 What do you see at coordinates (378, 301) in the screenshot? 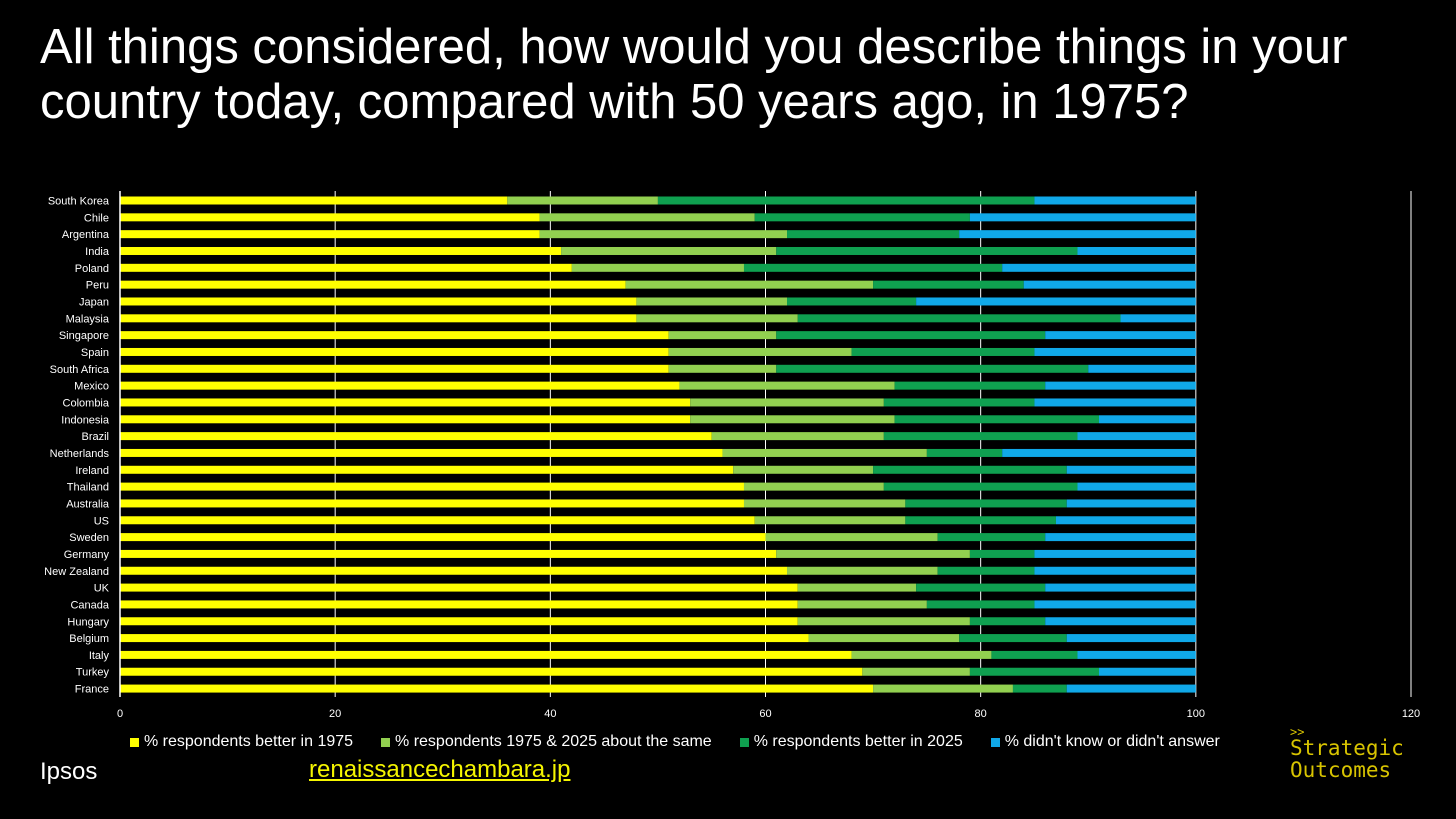
I see `bar-japan-better1975` at bounding box center [378, 301].